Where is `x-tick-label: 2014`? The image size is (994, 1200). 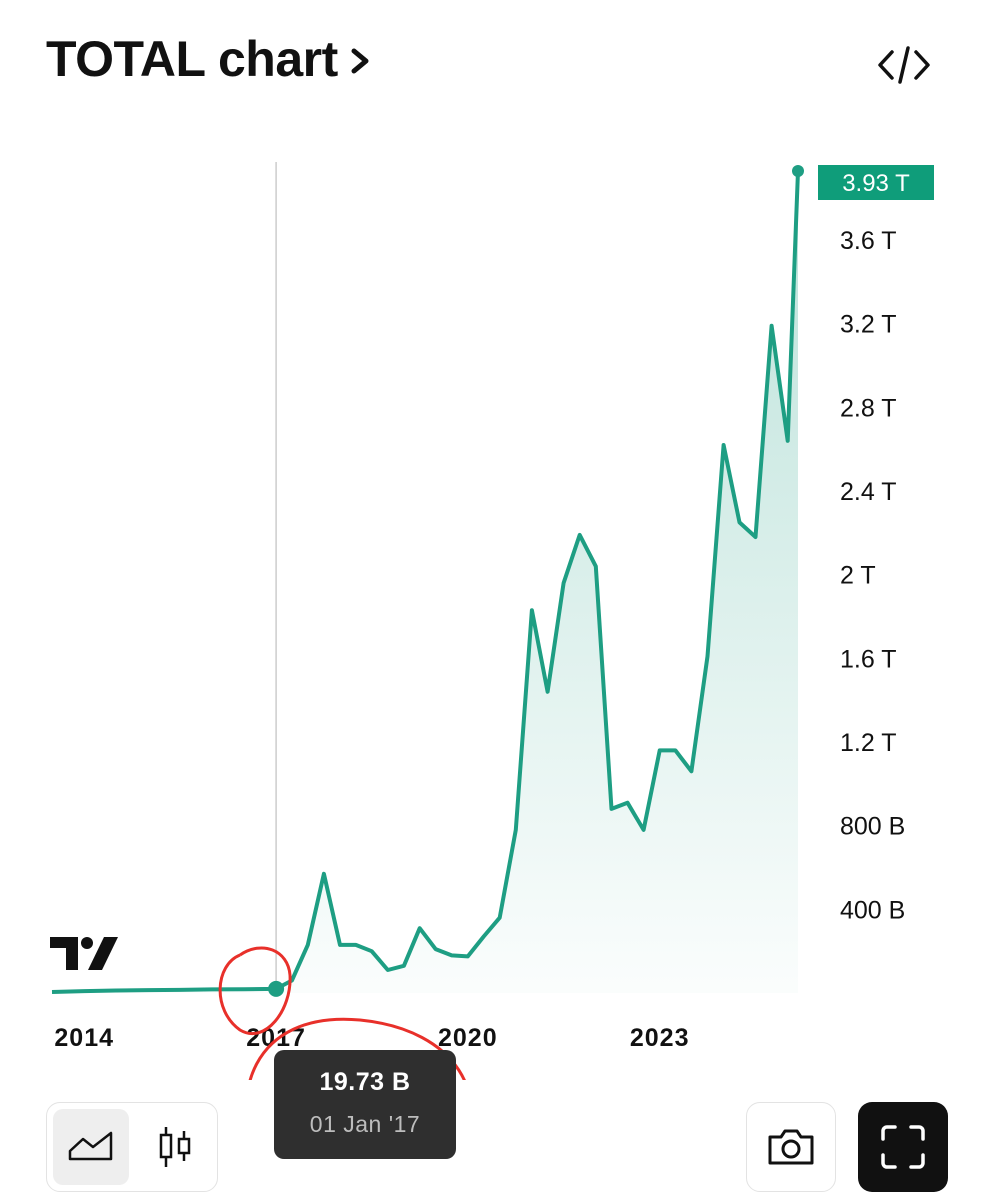 x-tick-label: 2014 is located at coordinates (84, 1038).